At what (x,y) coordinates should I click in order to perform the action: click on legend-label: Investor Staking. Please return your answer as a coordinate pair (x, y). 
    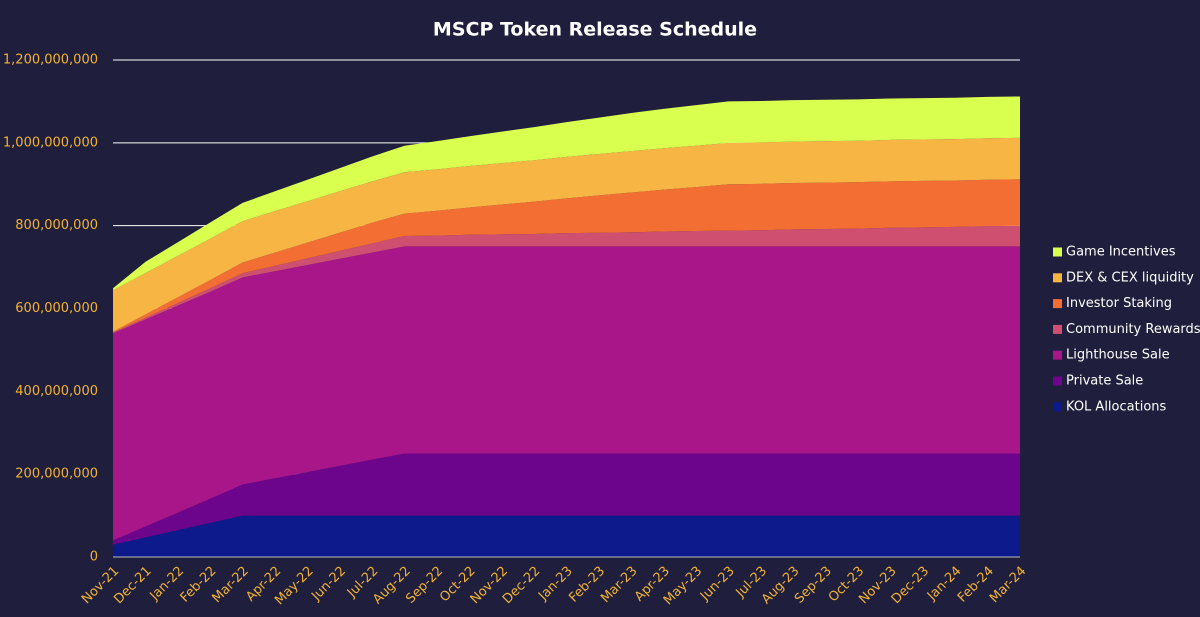
    Looking at the image, I should click on (1119, 303).